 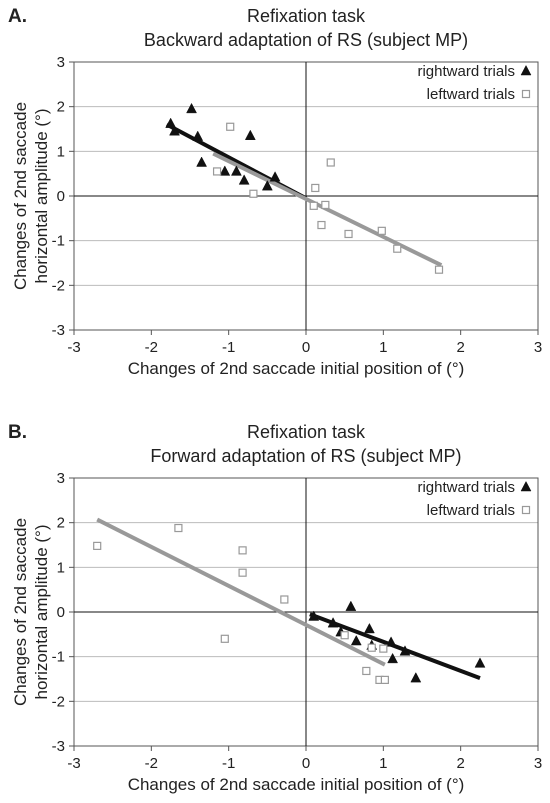 What do you see at coordinates (17, 432) in the screenshot?
I see `panel-label: B.` at bounding box center [17, 432].